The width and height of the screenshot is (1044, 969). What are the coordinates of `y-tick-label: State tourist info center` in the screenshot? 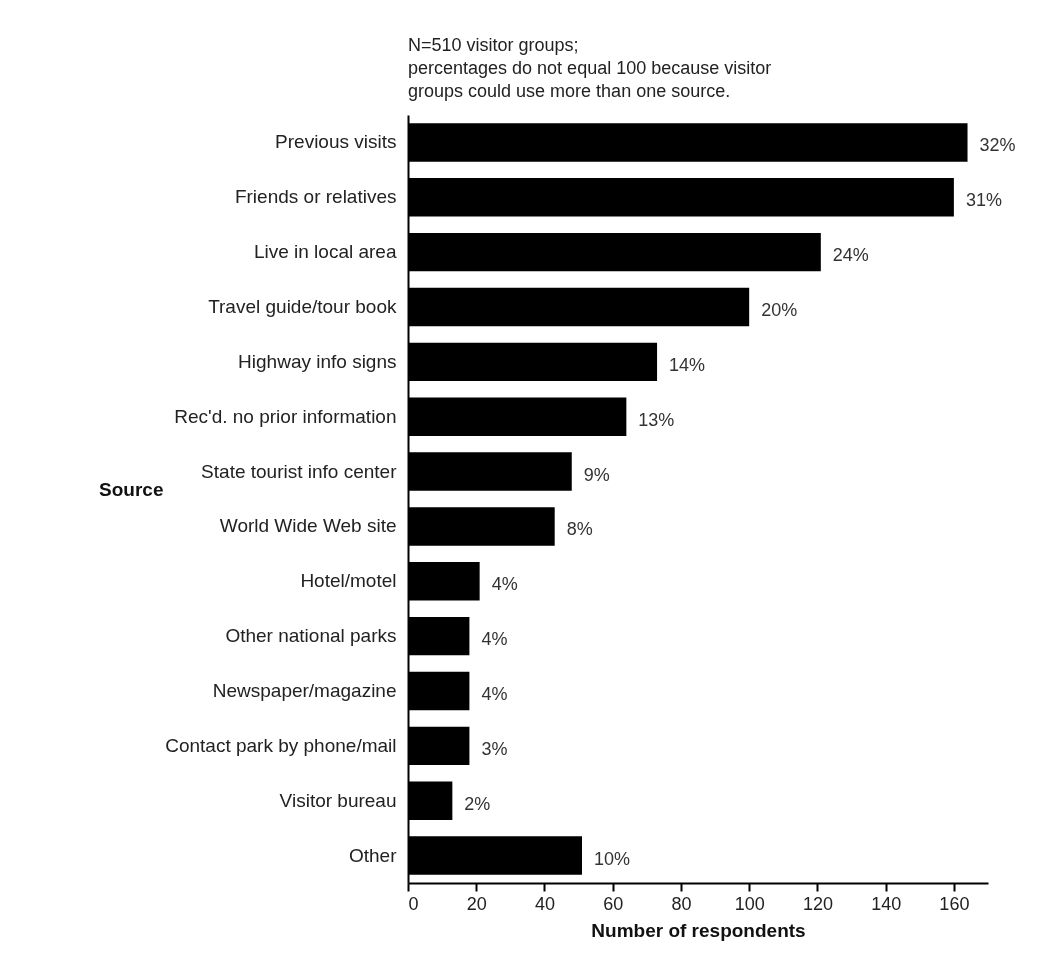 It's located at (299, 471).